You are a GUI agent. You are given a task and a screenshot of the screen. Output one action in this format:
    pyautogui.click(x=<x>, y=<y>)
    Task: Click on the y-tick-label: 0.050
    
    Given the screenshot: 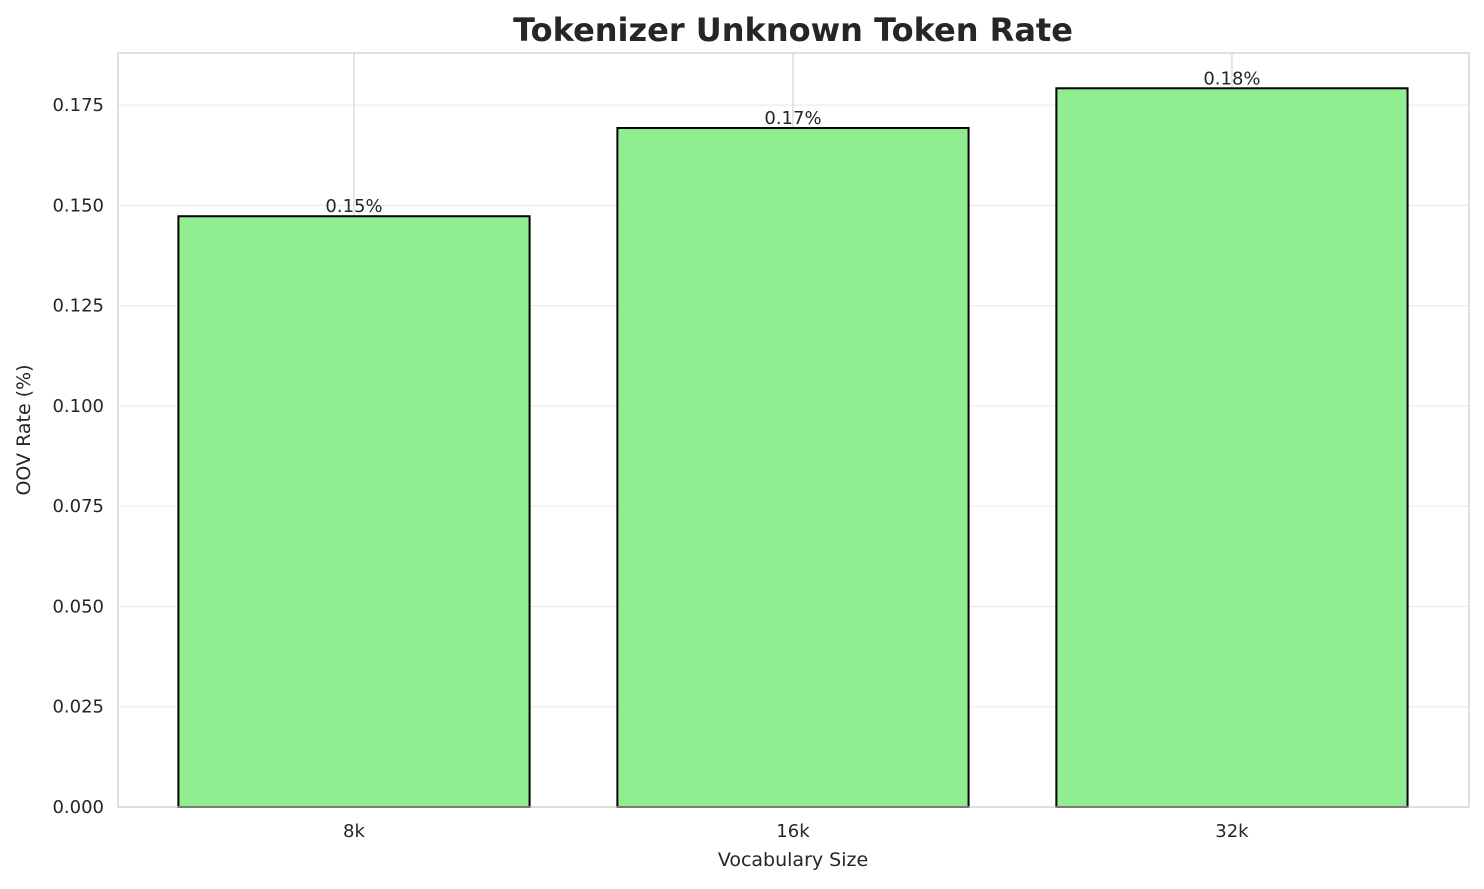 What is the action you would take?
    pyautogui.click(x=78, y=606)
    